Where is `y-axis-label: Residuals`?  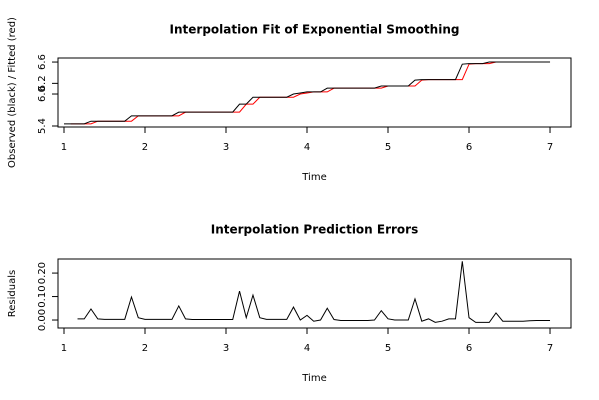
y-axis-label: Residuals is located at coordinates (12, 293).